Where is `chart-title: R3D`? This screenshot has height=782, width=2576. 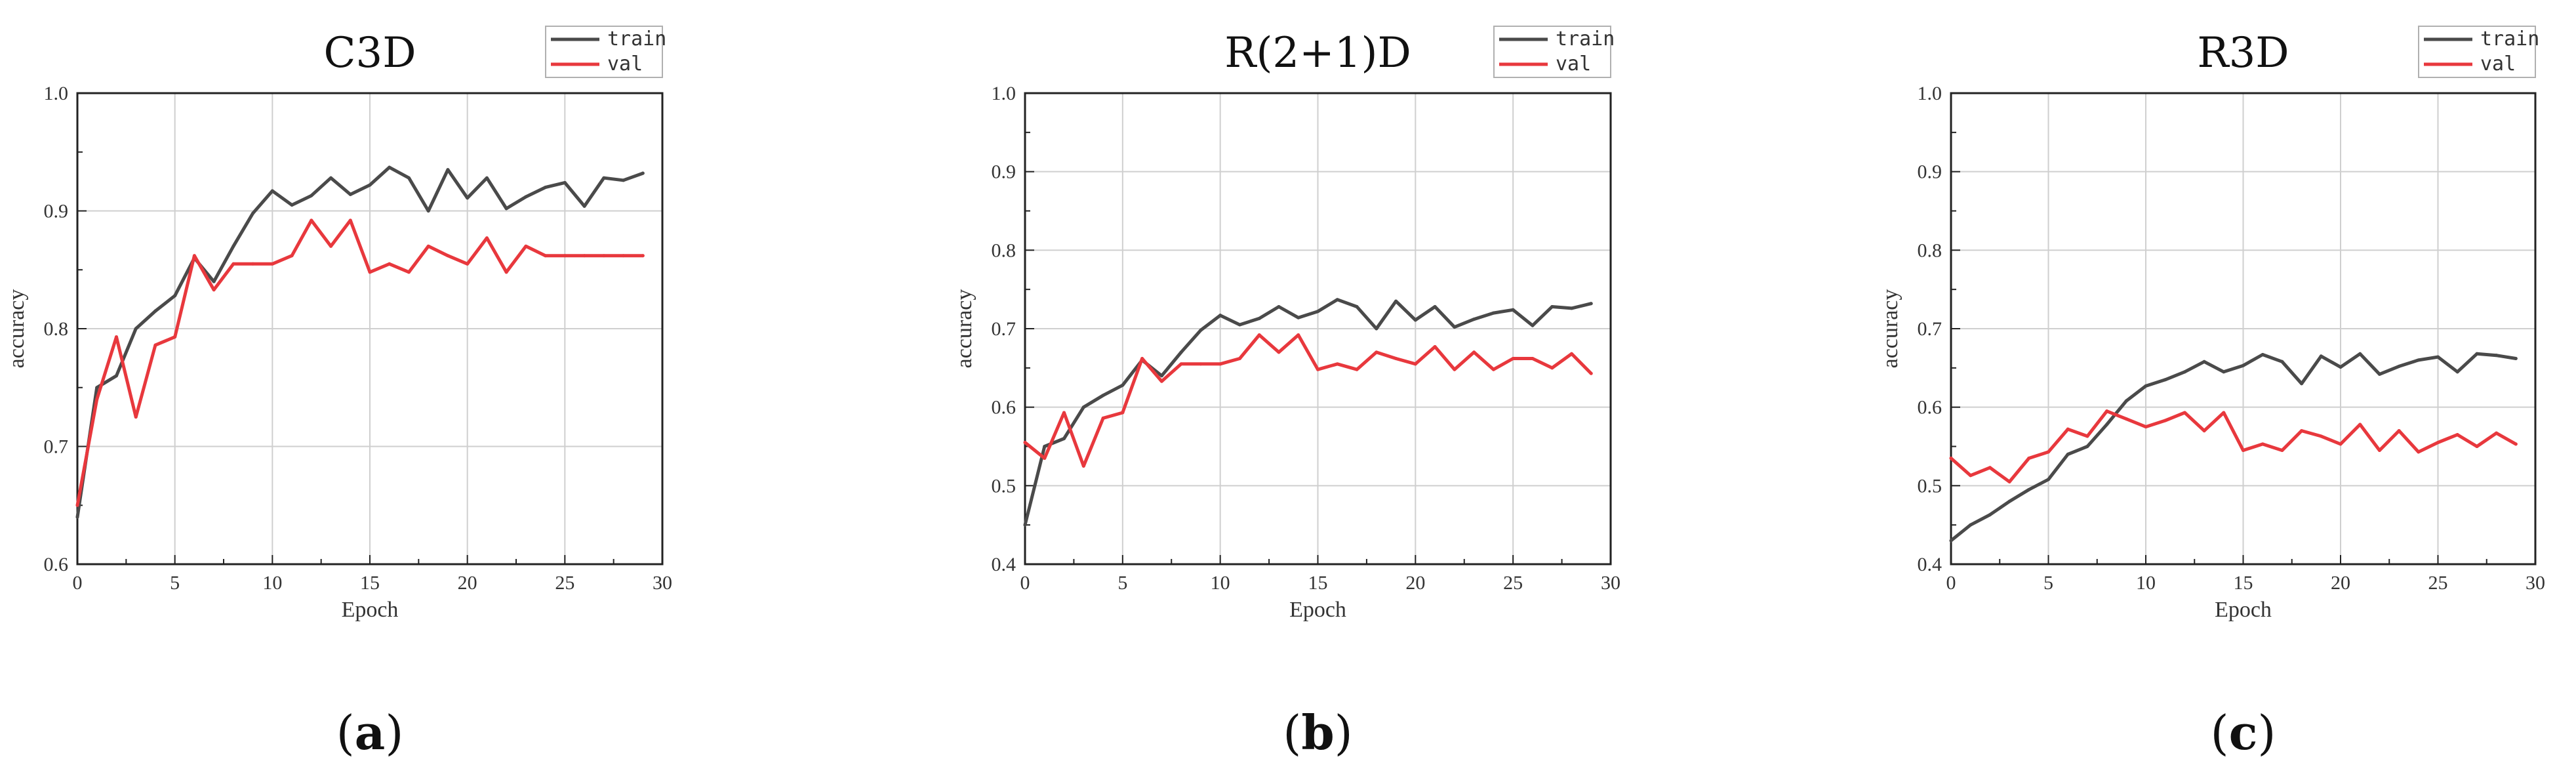
chart-title: R3D is located at coordinates (2243, 53).